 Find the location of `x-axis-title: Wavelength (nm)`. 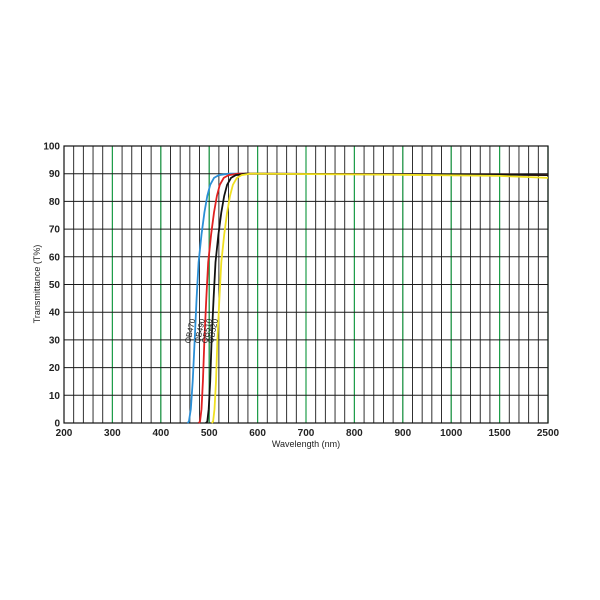

x-axis-title: Wavelength (nm) is located at coordinates (306, 444).